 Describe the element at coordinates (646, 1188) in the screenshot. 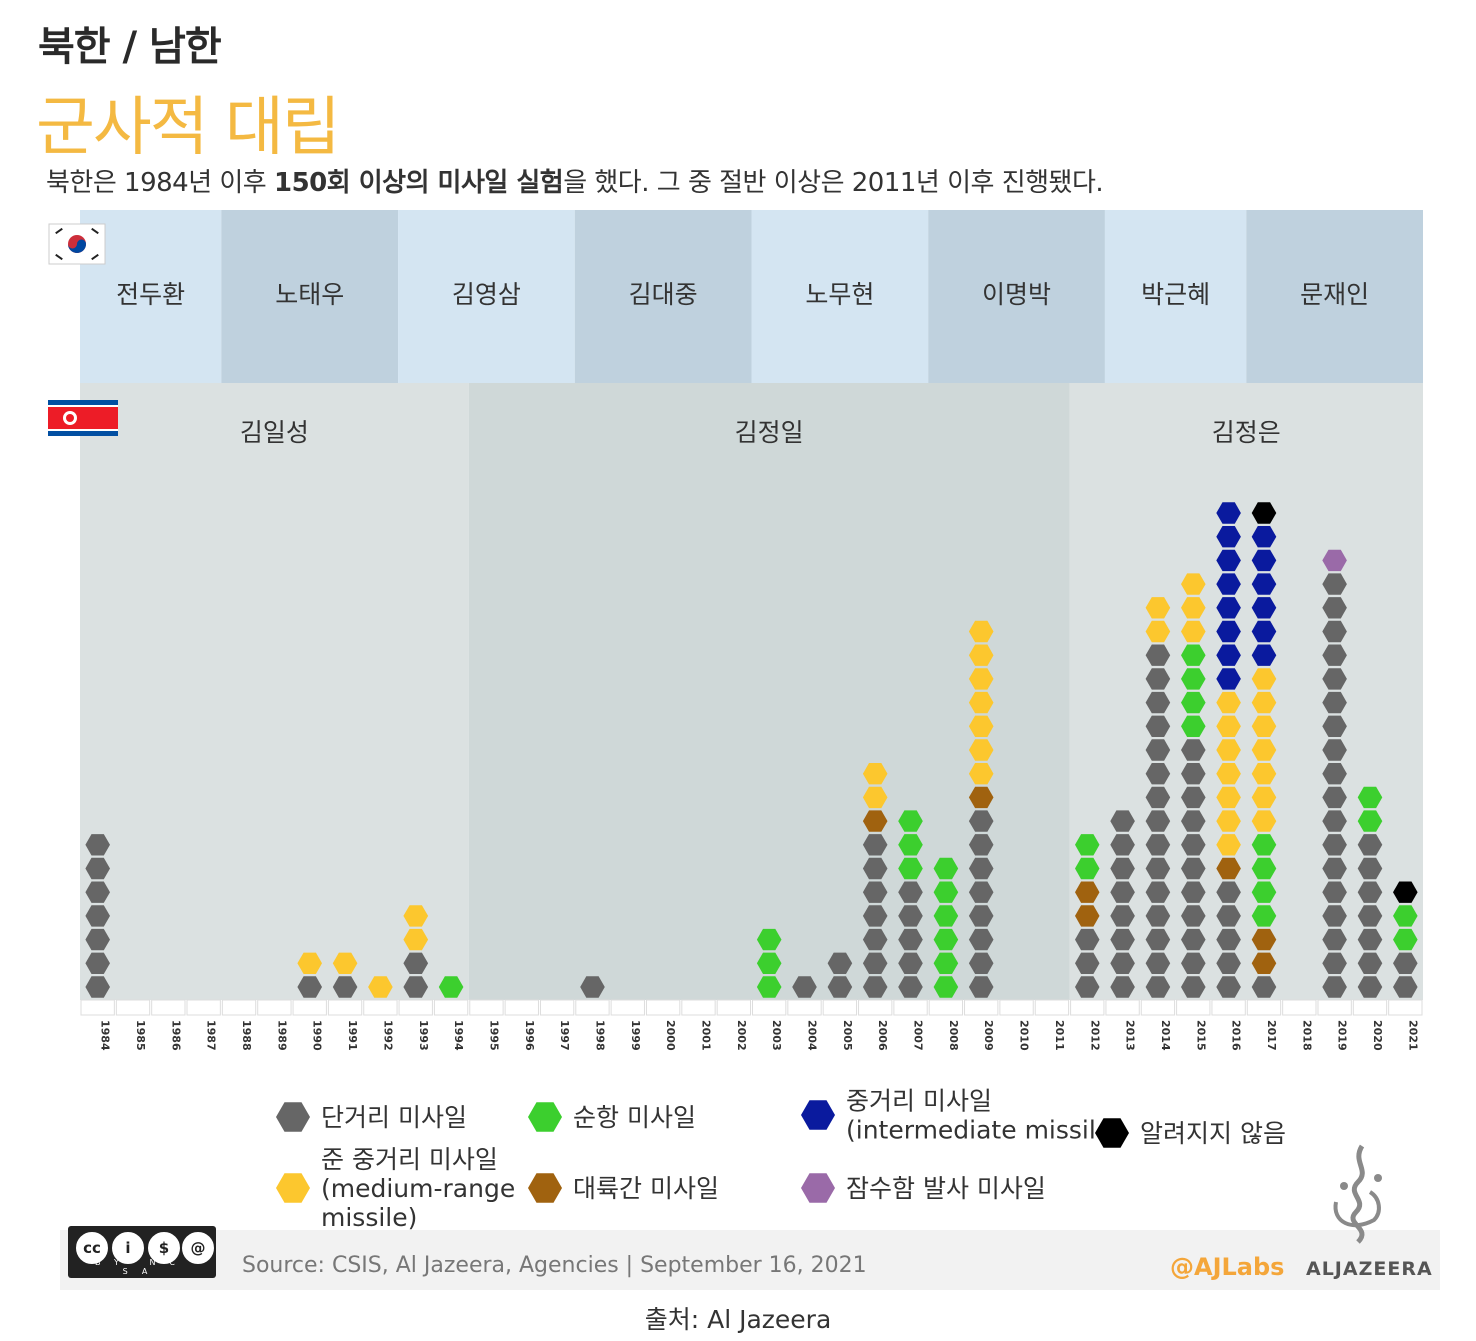

I see `legend-label-icbm: 대륙간 미사일` at that location.